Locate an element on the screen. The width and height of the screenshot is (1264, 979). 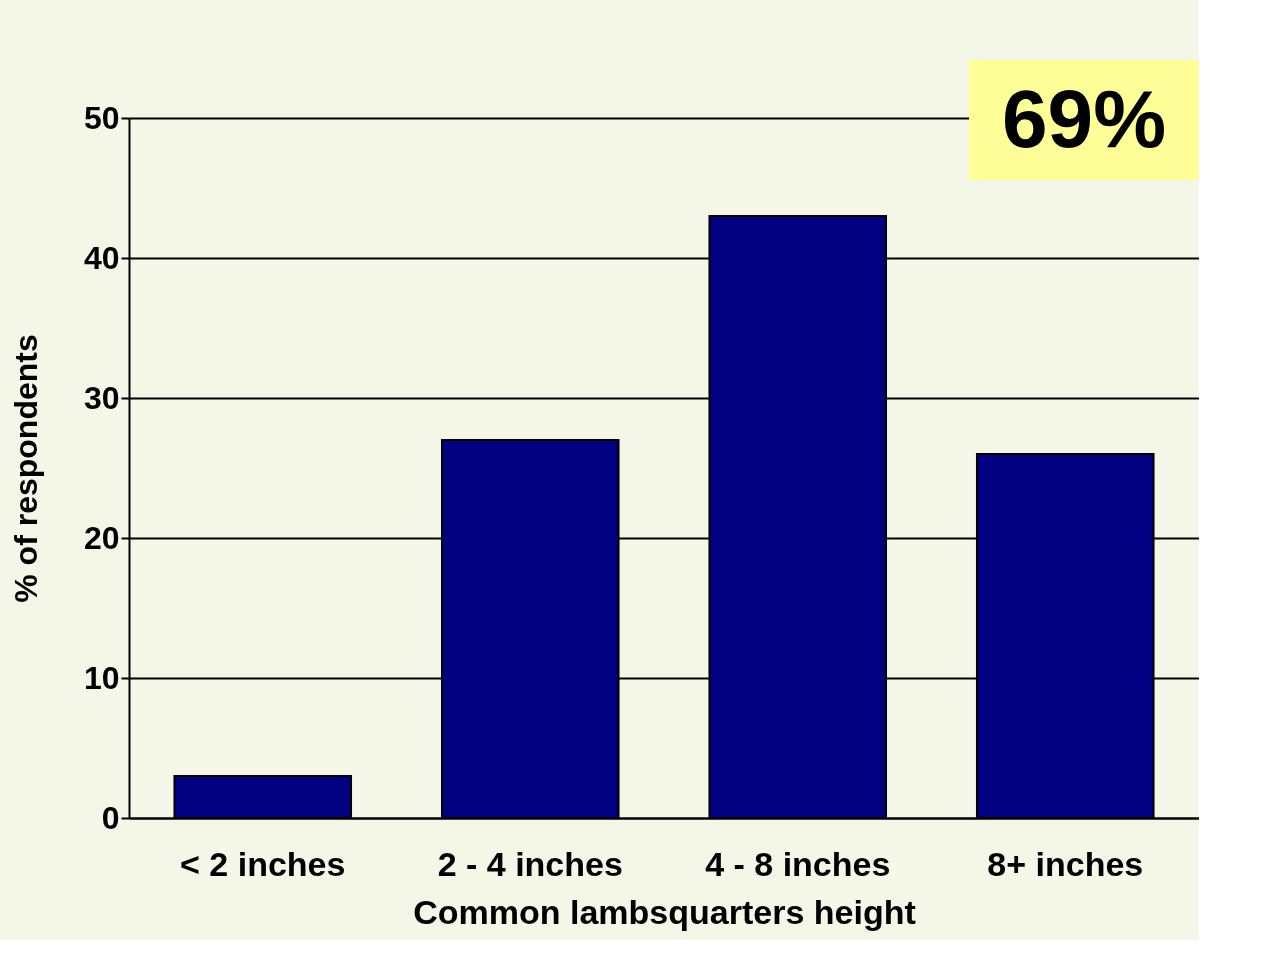
y-tick-label: 40 is located at coordinates (101, 257).